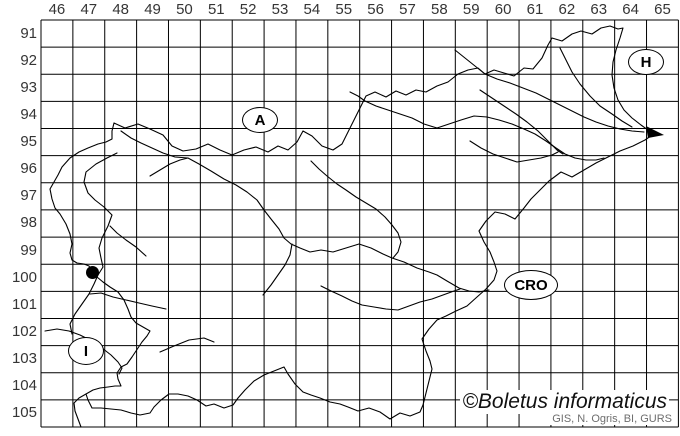  What do you see at coordinates (564, 402) in the screenshot?
I see `copyright-text: ©Boletus informaticus` at bounding box center [564, 402].